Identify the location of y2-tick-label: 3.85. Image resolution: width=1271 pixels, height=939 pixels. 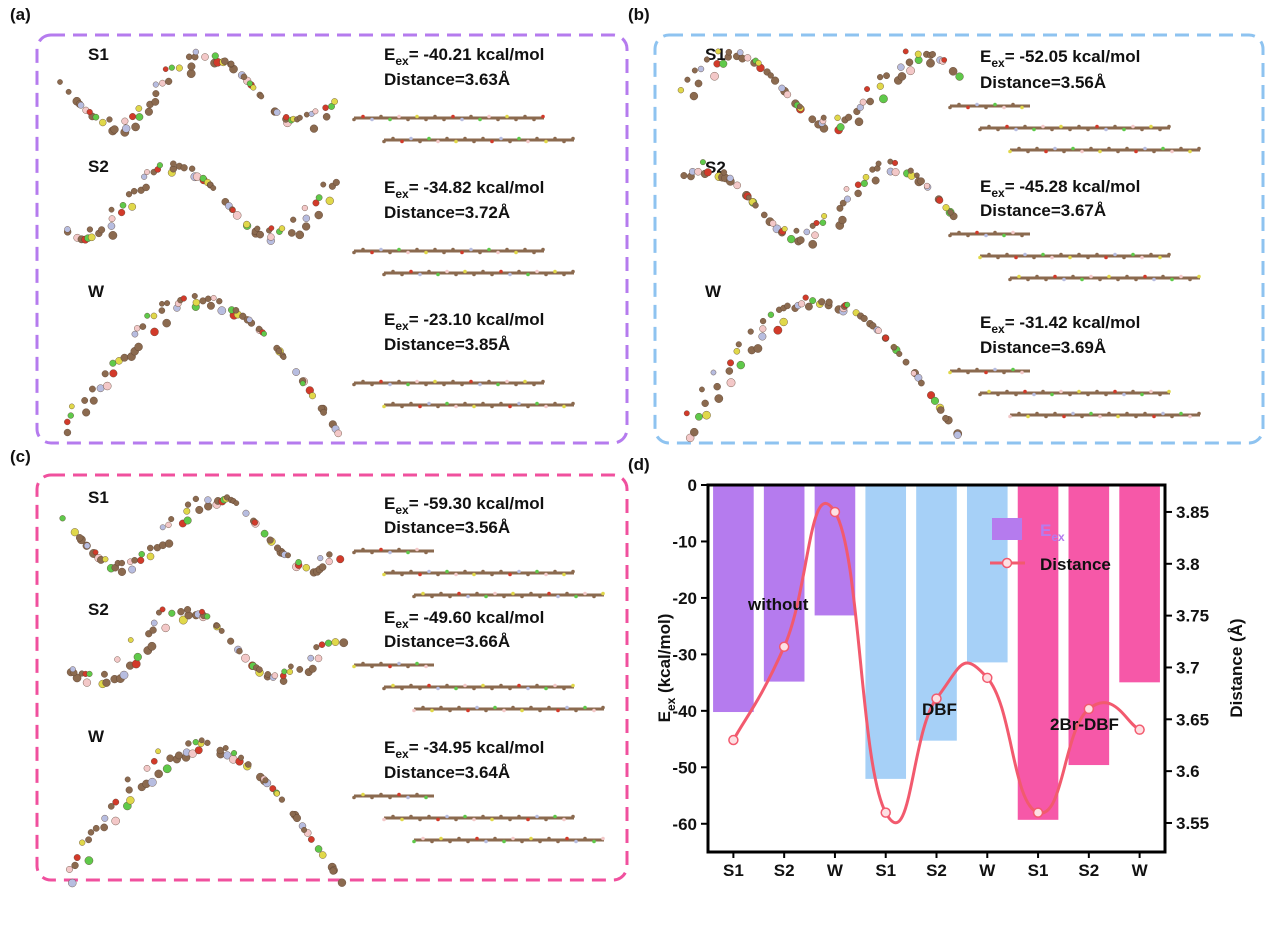
(1192, 512).